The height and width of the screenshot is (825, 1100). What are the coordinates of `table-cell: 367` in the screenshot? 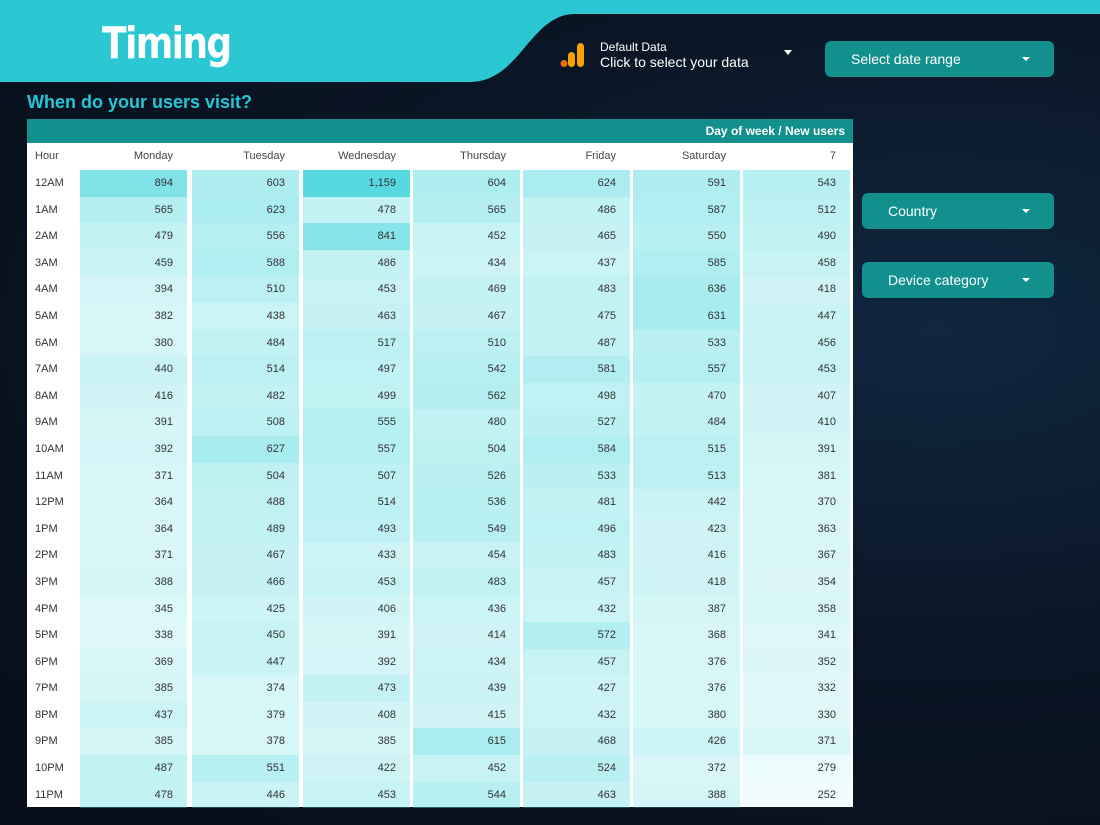 It's located at (796, 555).